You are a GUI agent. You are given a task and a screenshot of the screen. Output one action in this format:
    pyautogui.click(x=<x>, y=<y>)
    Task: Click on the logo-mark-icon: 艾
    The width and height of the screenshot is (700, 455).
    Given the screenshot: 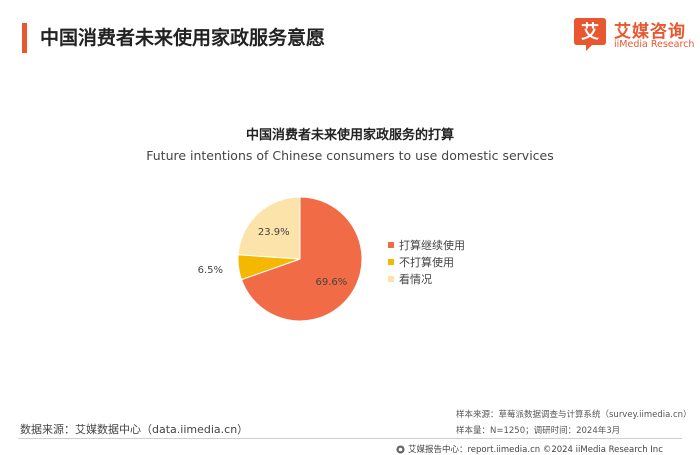 What is the action you would take?
    pyautogui.click(x=590, y=34)
    